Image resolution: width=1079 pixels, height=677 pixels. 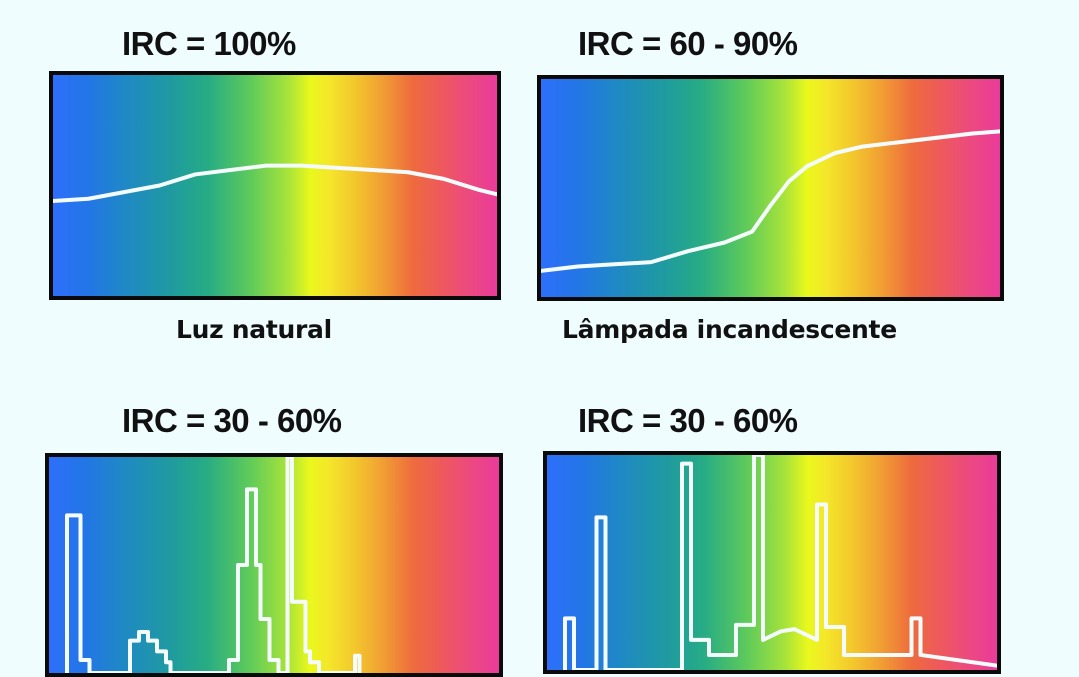 I want to click on panel-title-irc-100: IRC = 100%, so click(x=209, y=43).